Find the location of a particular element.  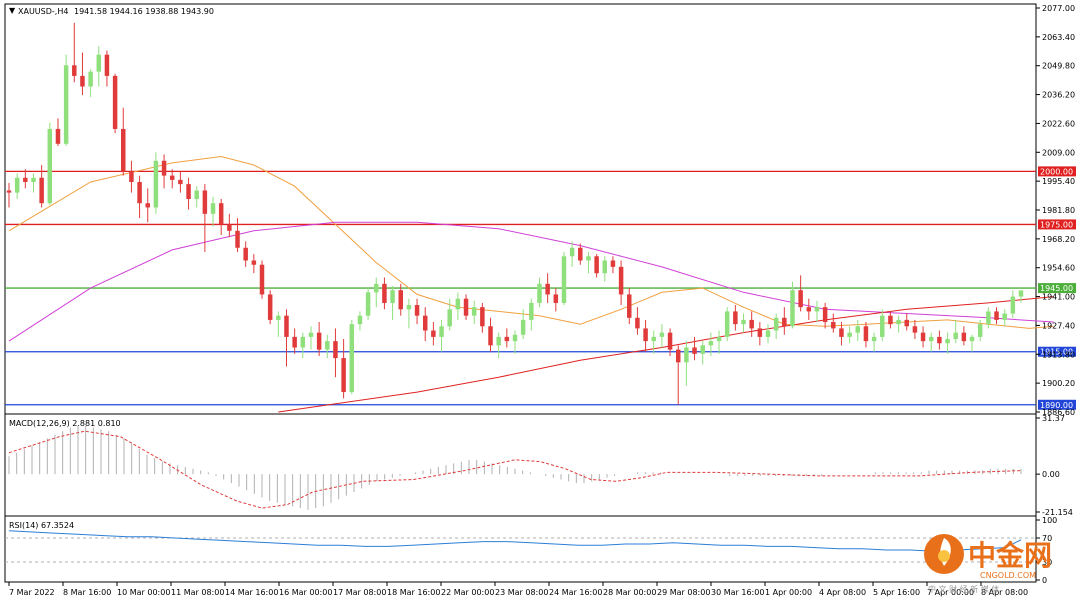

dropdown-arrow-icon: ▼ is located at coordinates (12, 10).